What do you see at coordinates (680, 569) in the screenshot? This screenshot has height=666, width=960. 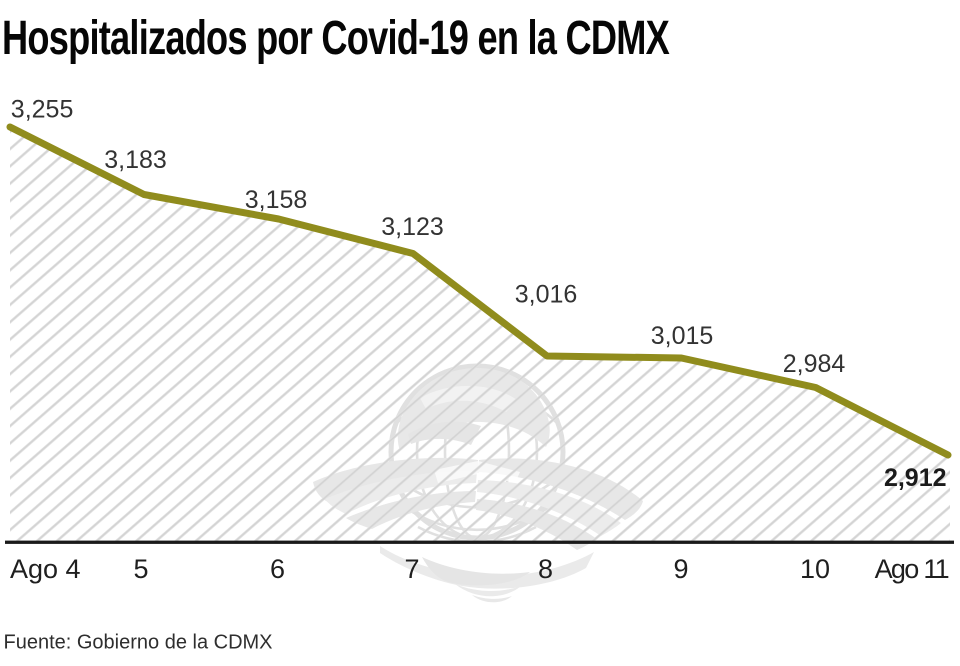 I see `svg-text: 9` at bounding box center [680, 569].